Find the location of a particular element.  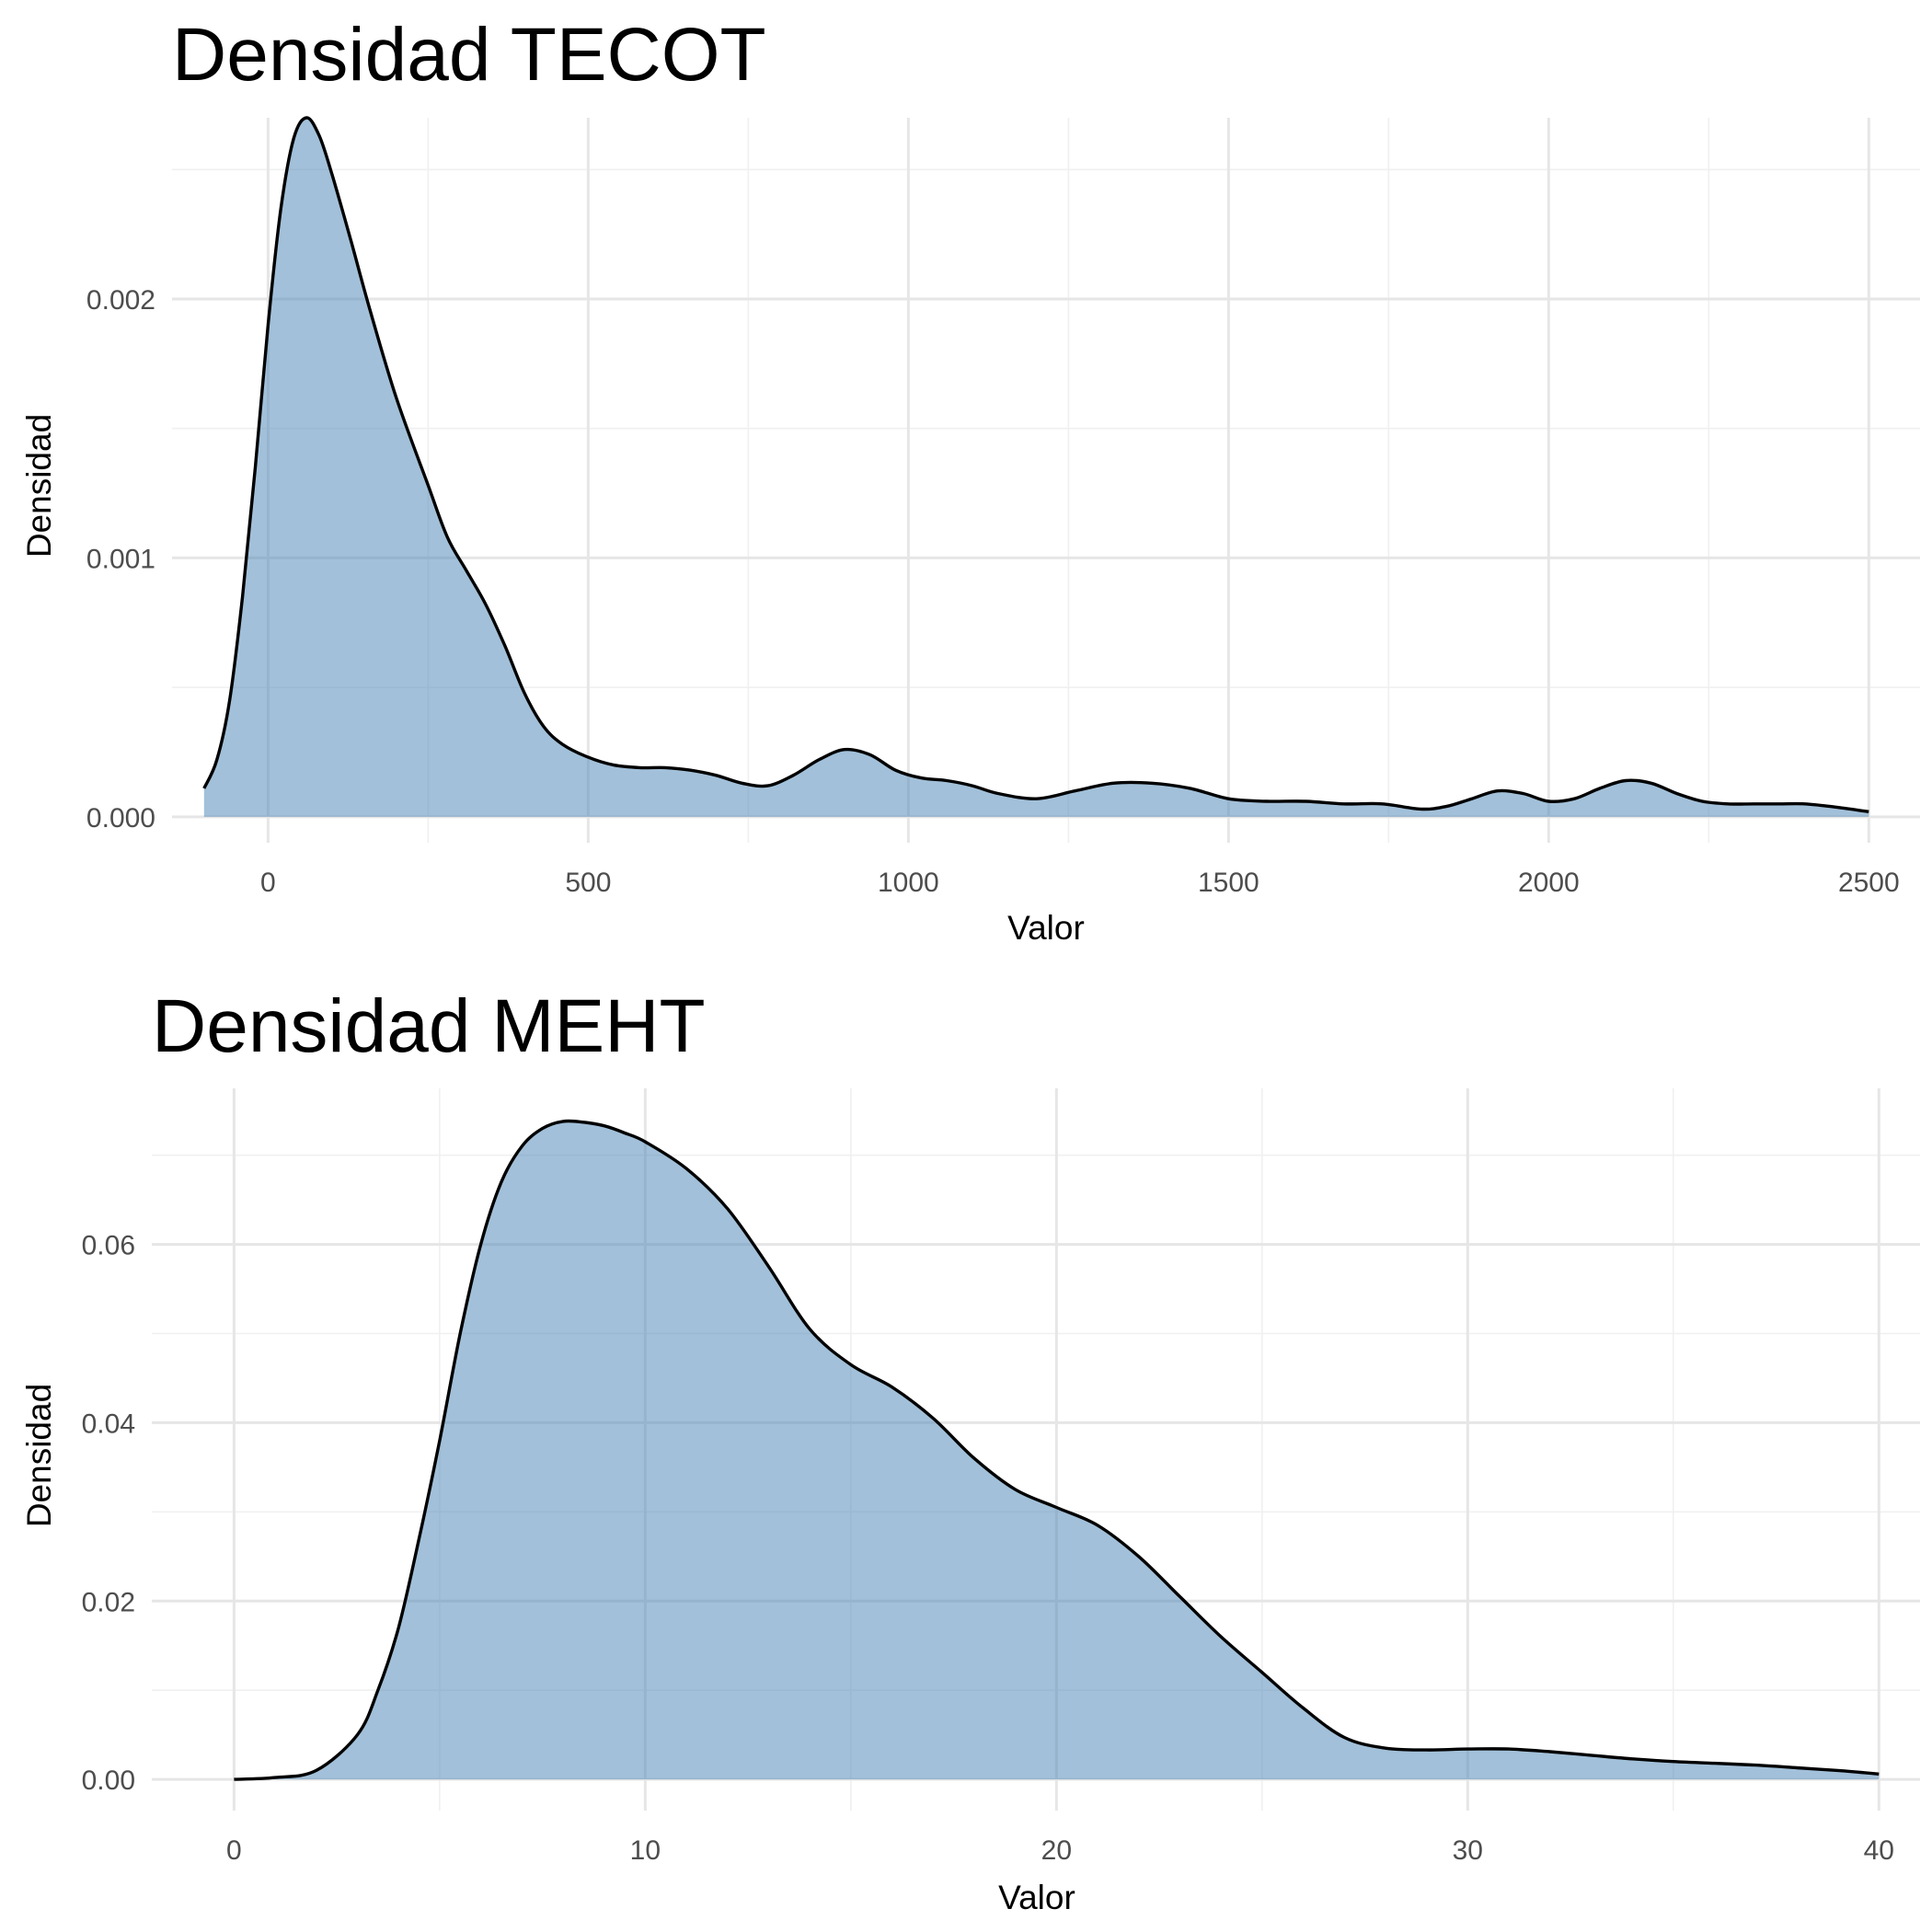

tecot-chart-title: Densidad TECOT is located at coordinates (469, 55).